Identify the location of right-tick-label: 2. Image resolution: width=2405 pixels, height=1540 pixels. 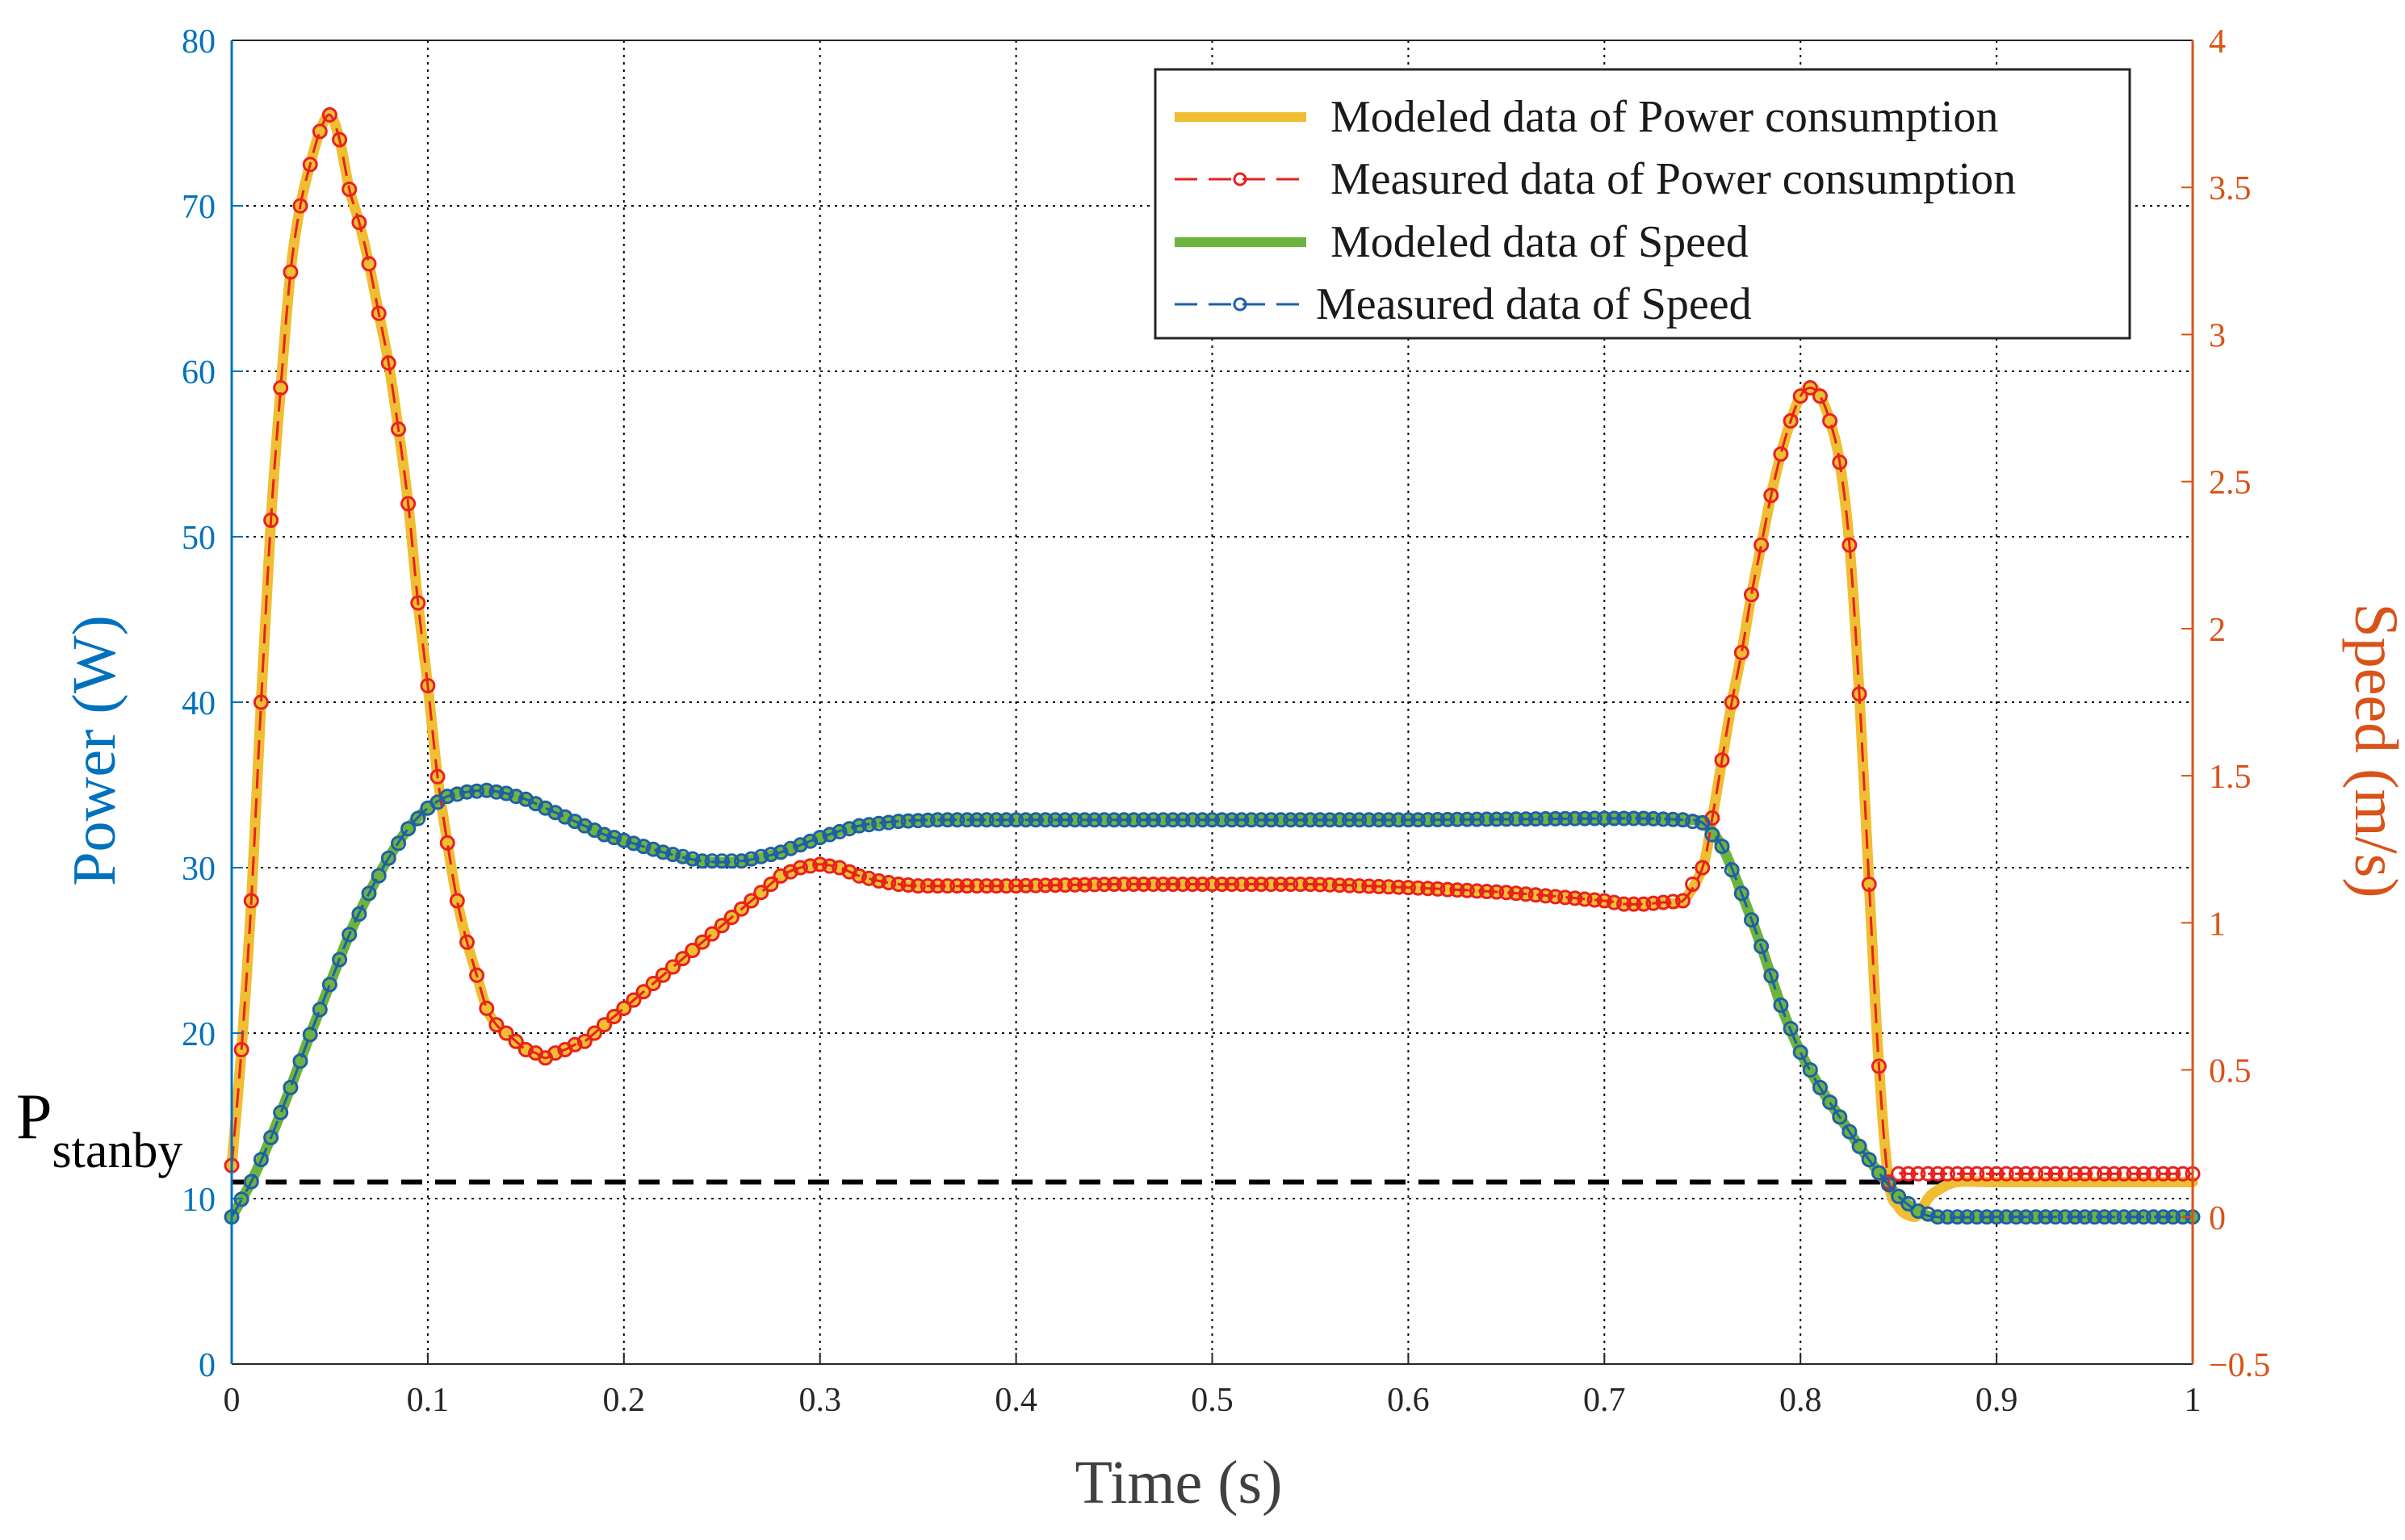
(2217, 630).